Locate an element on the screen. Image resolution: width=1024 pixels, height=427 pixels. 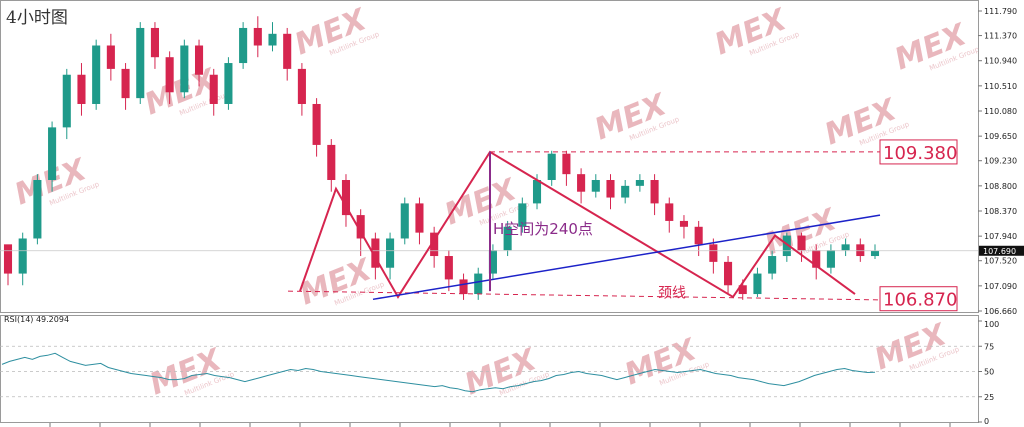
rsi-tick-label: 0 is located at coordinates (986, 421).